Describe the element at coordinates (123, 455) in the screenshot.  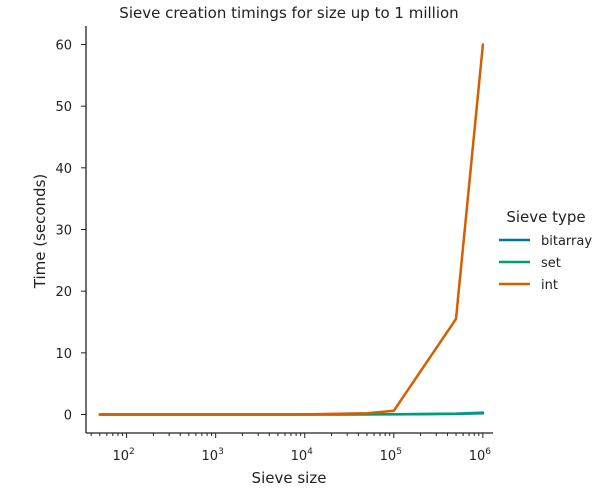
I see `x-tick-label: 10²` at that location.